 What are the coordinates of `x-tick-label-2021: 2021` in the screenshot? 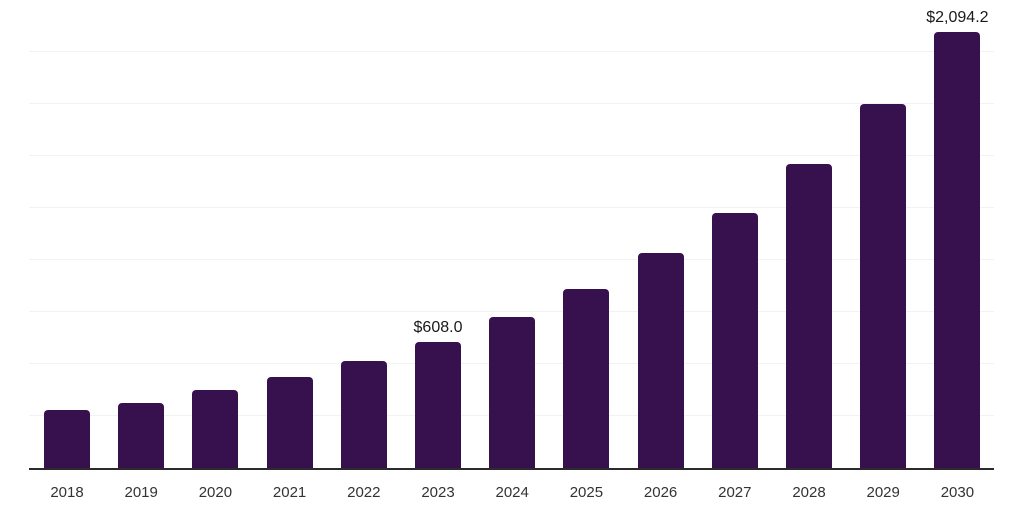 It's located at (289, 492).